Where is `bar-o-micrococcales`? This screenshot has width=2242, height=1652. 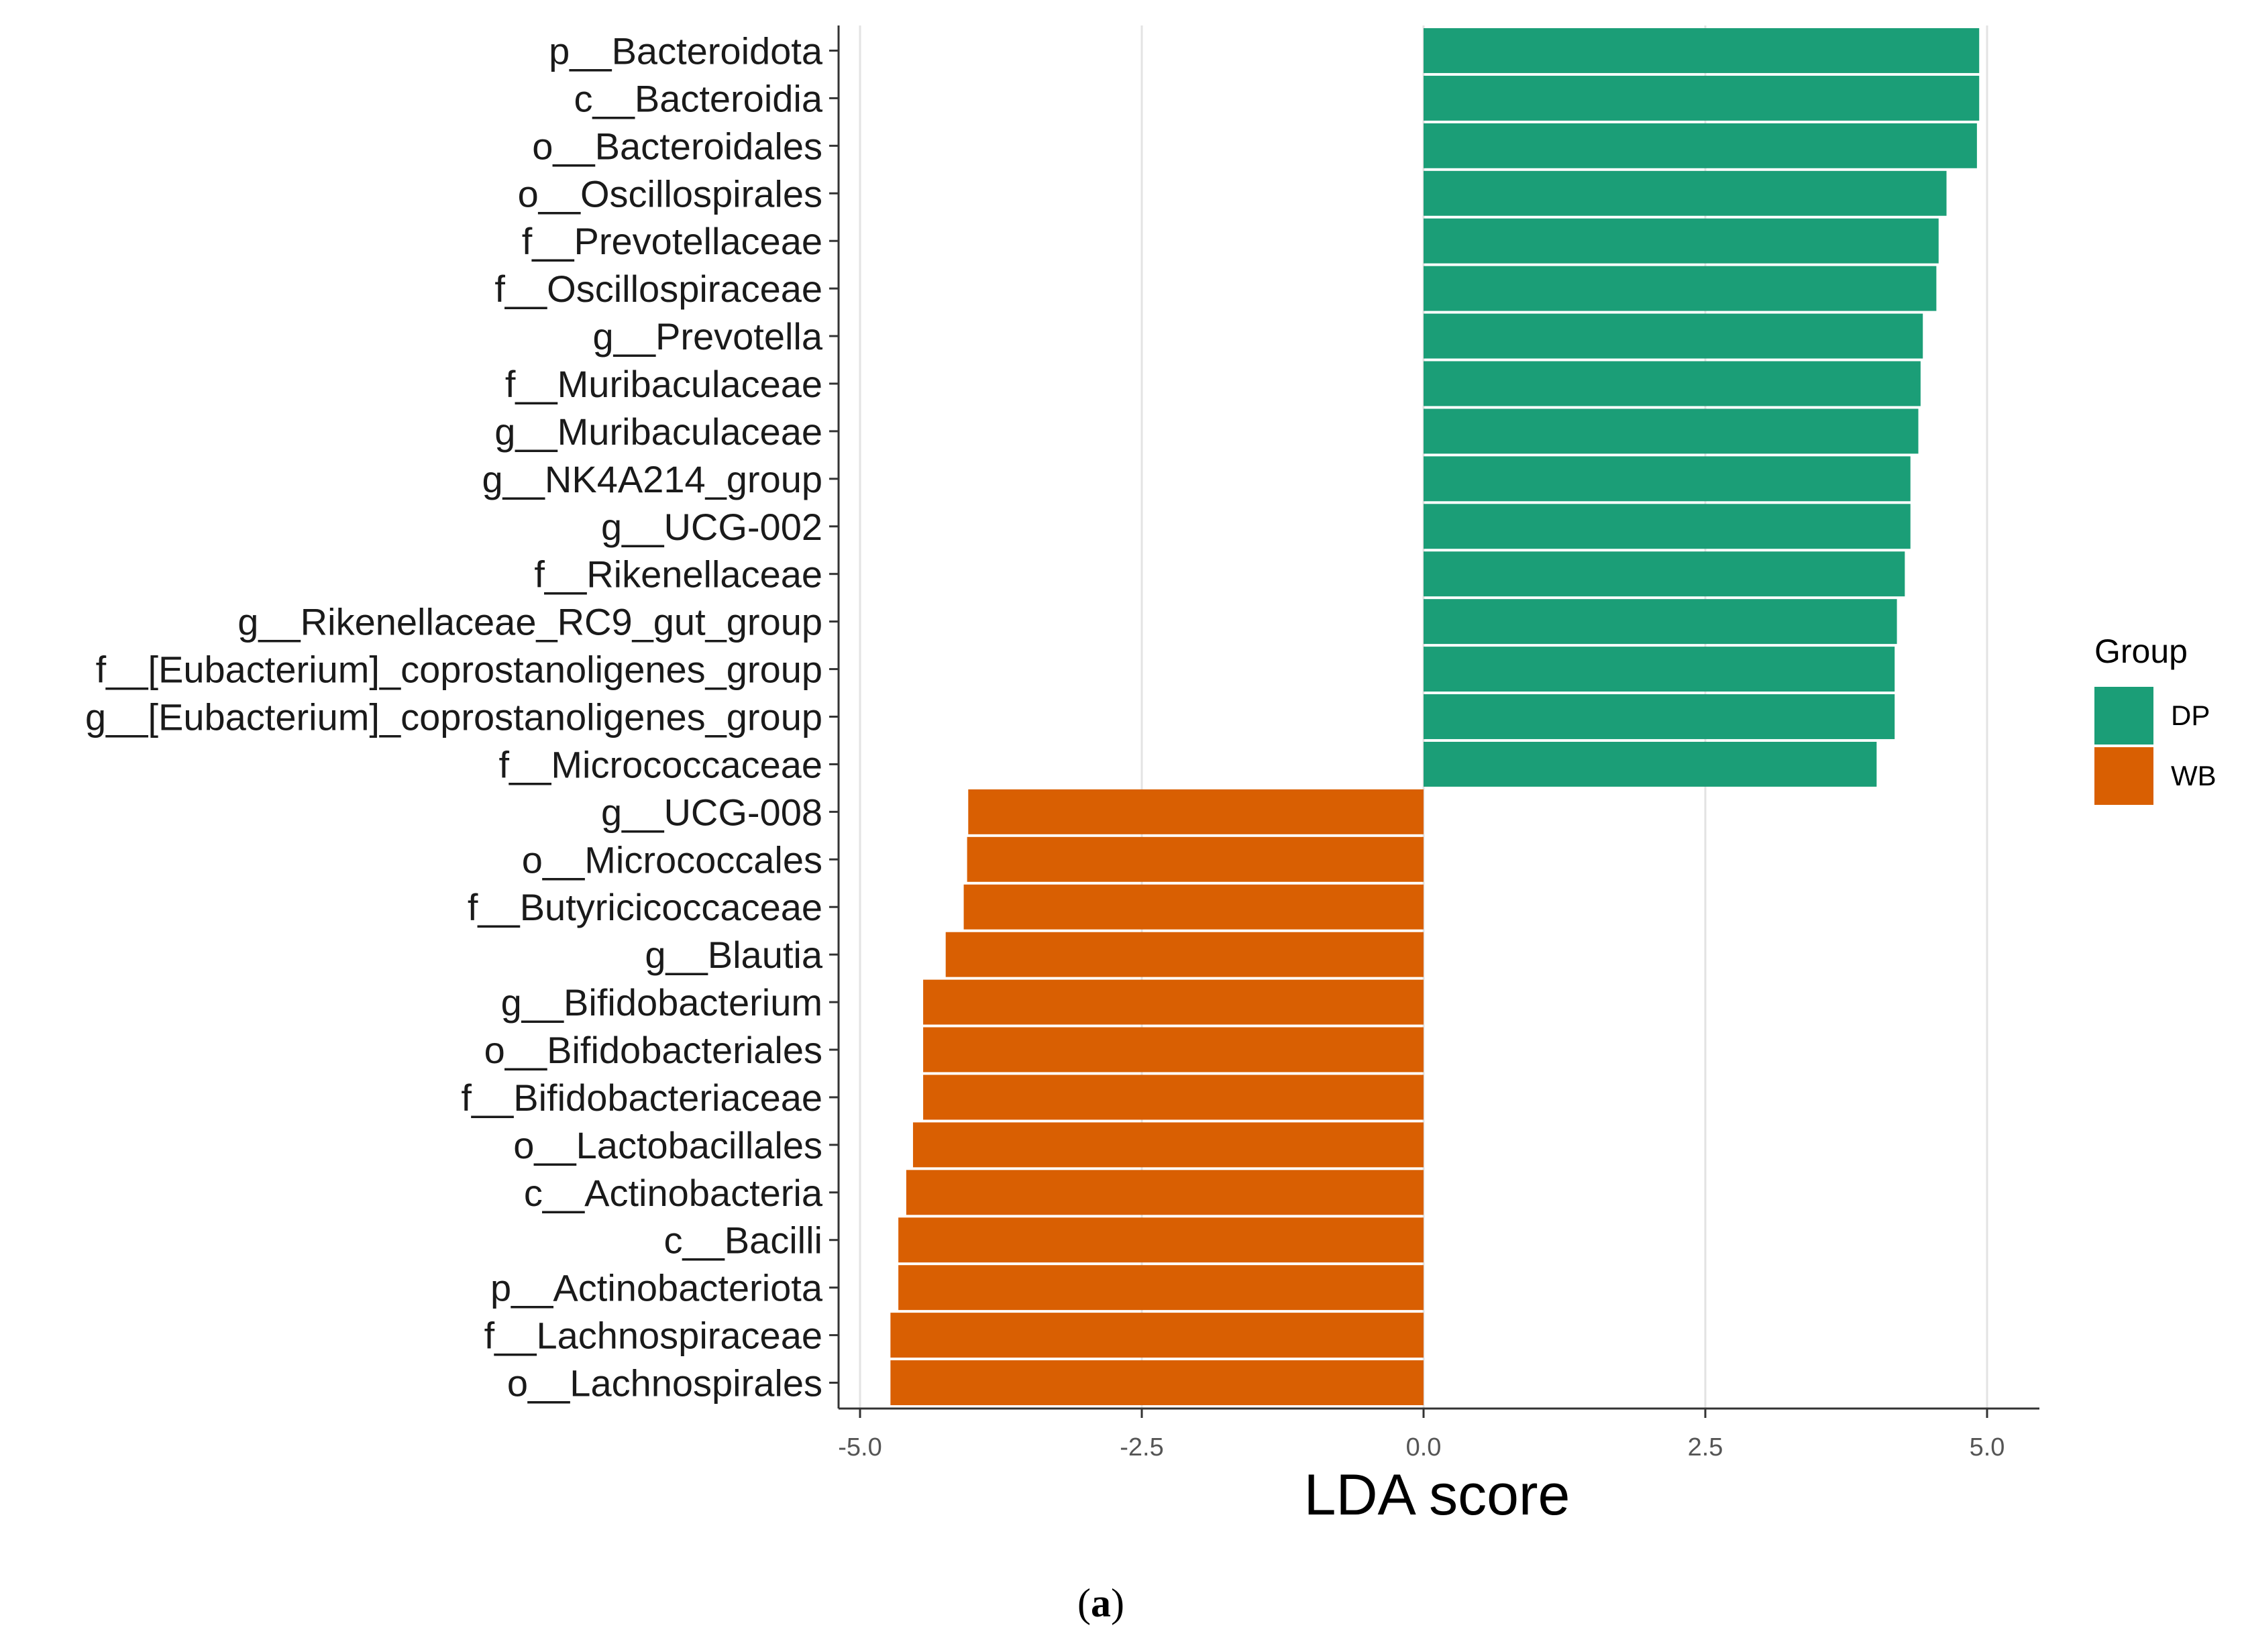 bar-o-micrococcales is located at coordinates (1195, 859).